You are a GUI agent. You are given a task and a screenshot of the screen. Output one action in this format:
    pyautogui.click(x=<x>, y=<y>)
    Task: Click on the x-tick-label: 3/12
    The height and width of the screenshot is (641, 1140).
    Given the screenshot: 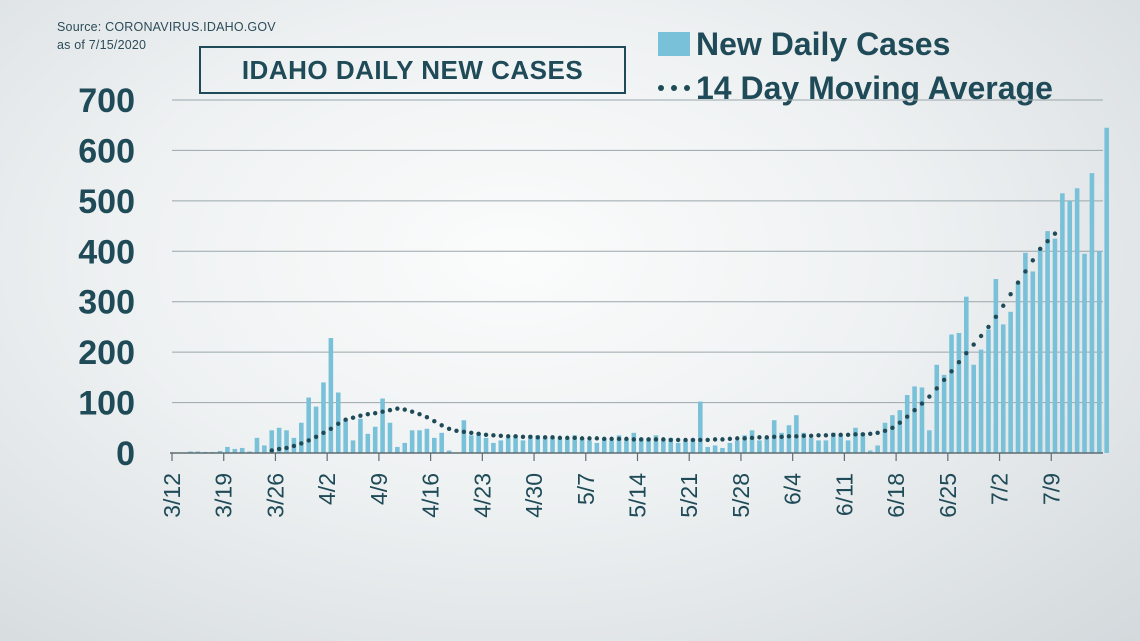 What is the action you would take?
    pyautogui.click(x=172, y=495)
    